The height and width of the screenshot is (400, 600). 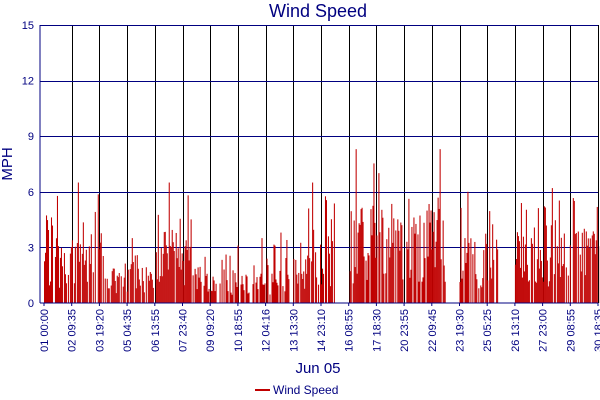 What do you see at coordinates (405, 330) in the screenshot?
I see `x-tick-label: 20 23:55` at bounding box center [405, 330].